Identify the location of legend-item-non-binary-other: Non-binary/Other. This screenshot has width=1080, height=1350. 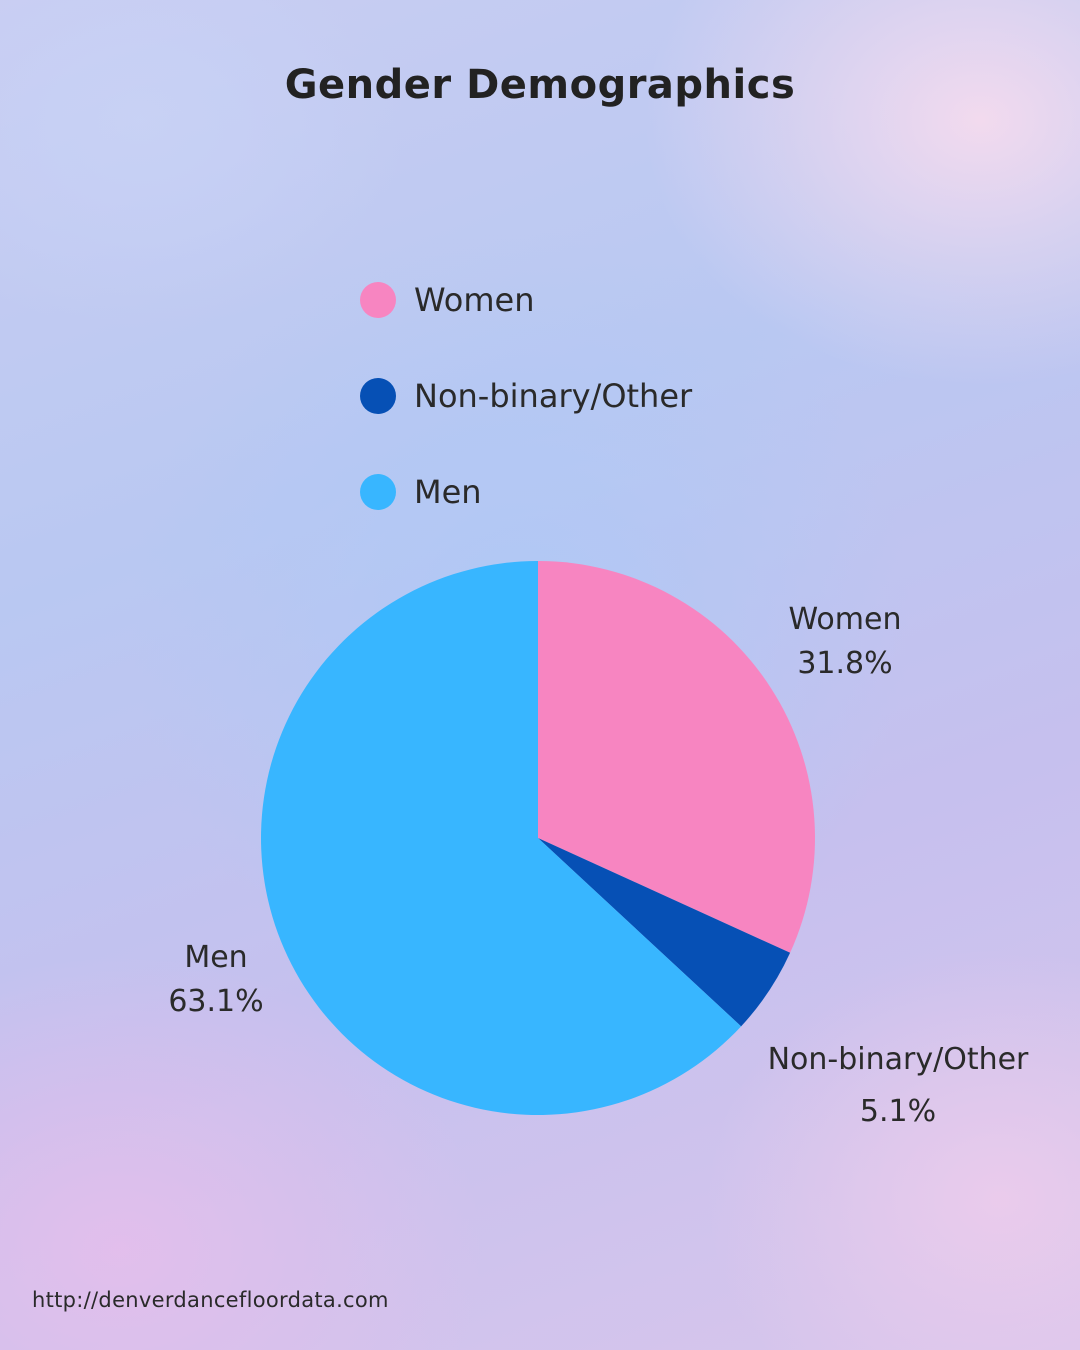
(526, 396).